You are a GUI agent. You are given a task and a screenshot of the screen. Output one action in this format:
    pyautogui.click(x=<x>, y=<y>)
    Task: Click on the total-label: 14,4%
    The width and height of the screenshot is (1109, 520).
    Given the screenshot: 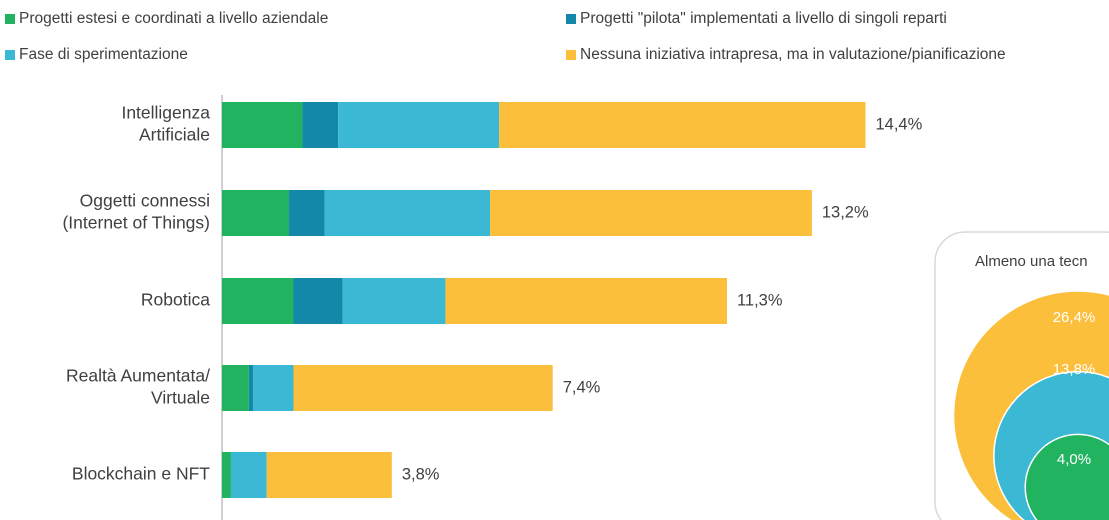 What is the action you would take?
    pyautogui.click(x=899, y=124)
    